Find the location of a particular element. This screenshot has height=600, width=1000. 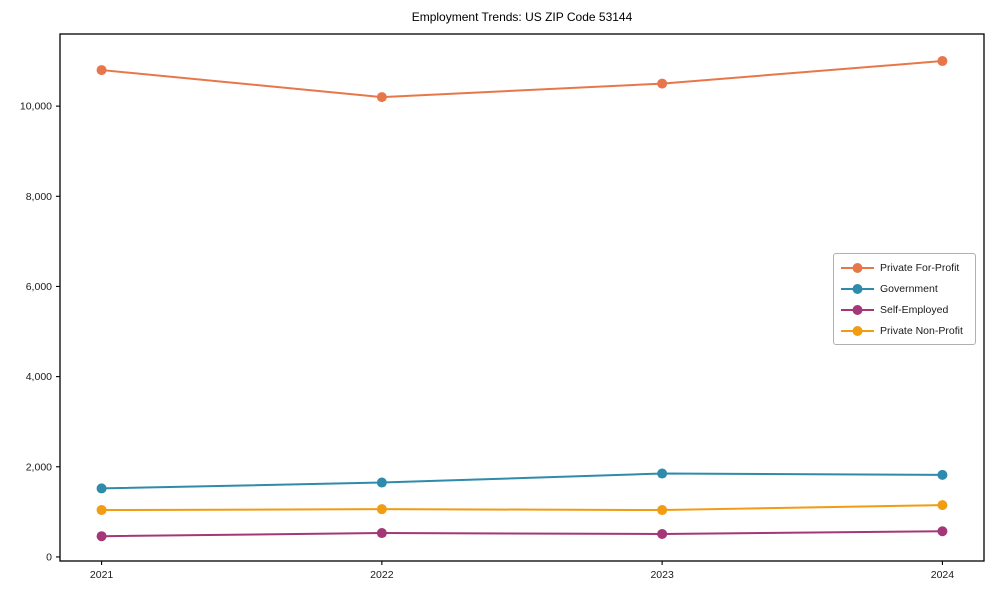

x-tick-label: 2024 is located at coordinates (943, 575).